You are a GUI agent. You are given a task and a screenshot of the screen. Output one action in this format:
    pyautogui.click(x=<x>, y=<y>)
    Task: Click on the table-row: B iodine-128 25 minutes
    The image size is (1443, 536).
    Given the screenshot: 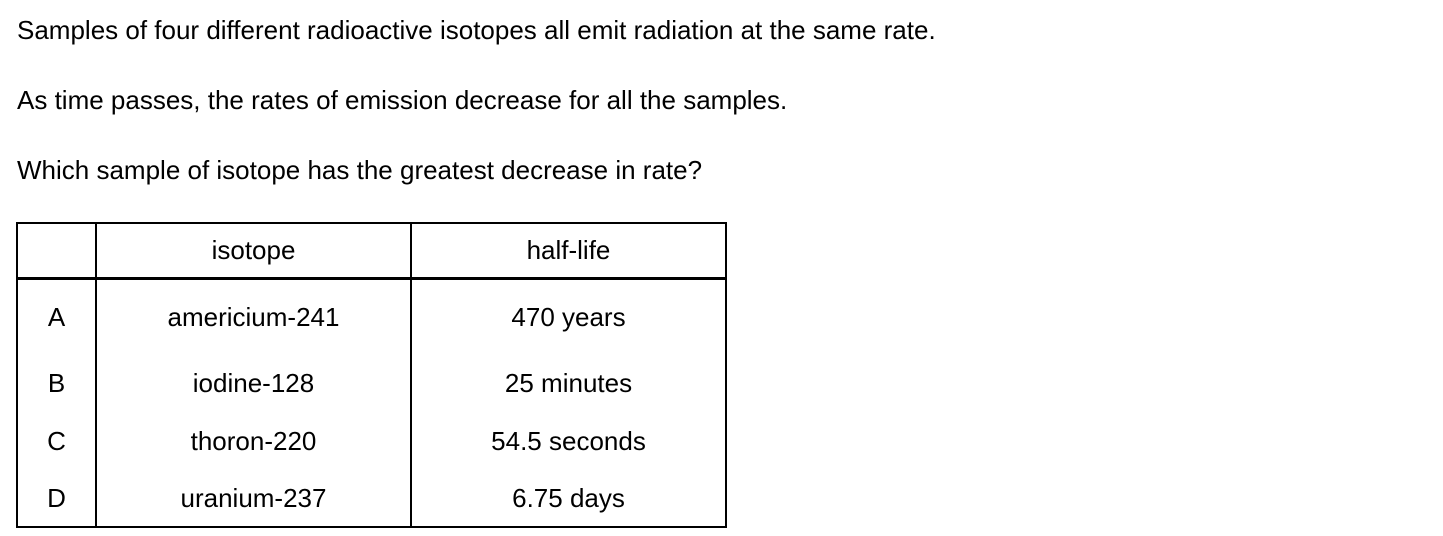 What is the action you would take?
    pyautogui.click(x=371, y=383)
    